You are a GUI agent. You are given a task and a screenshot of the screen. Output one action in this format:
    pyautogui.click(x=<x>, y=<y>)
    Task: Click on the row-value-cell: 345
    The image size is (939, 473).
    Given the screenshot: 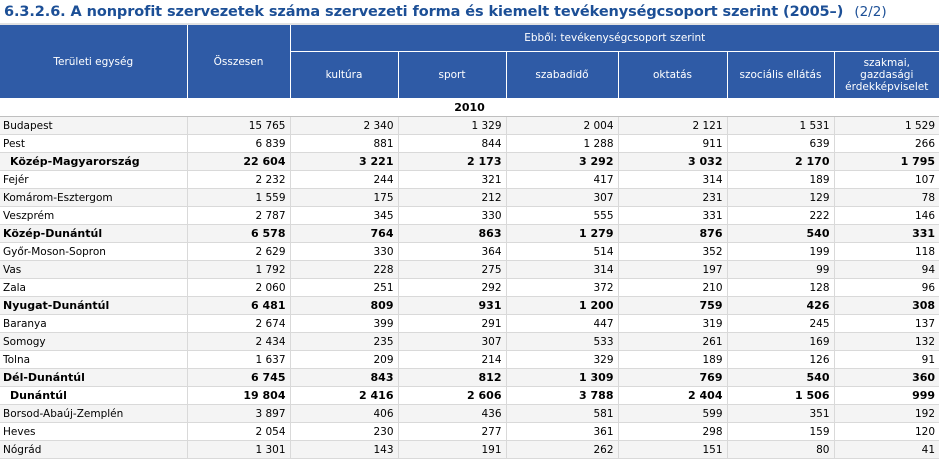 What is the action you would take?
    pyautogui.click(x=344, y=215)
    